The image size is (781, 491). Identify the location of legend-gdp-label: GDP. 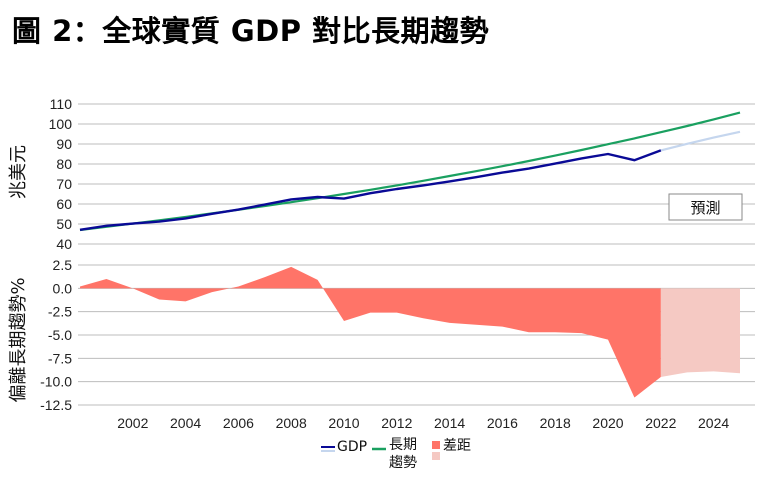
(352, 447).